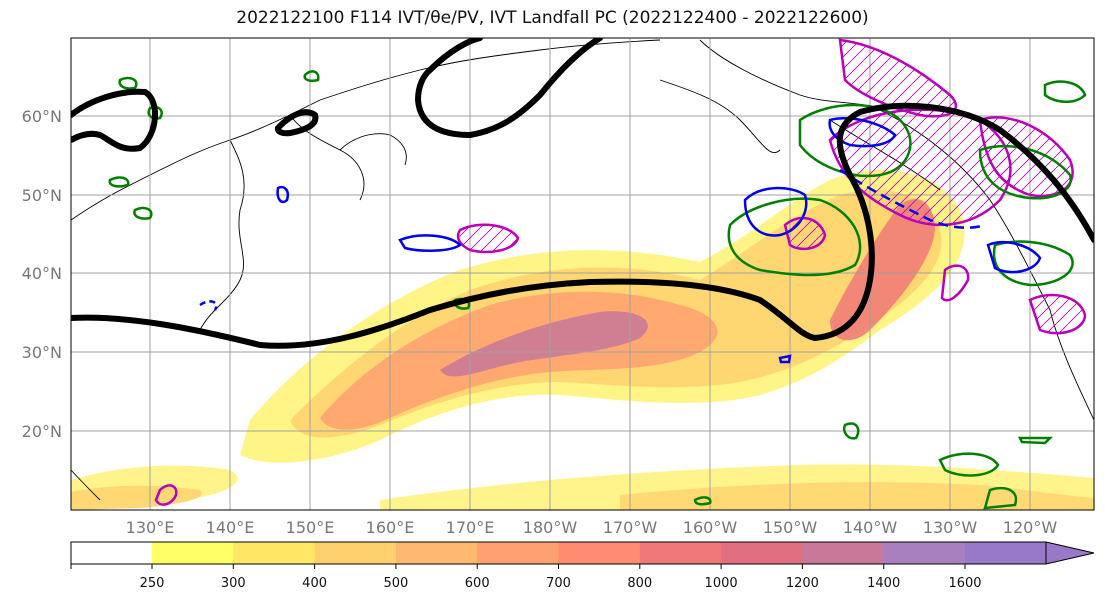  I want to click on lat-label: 40°N, so click(42, 273).